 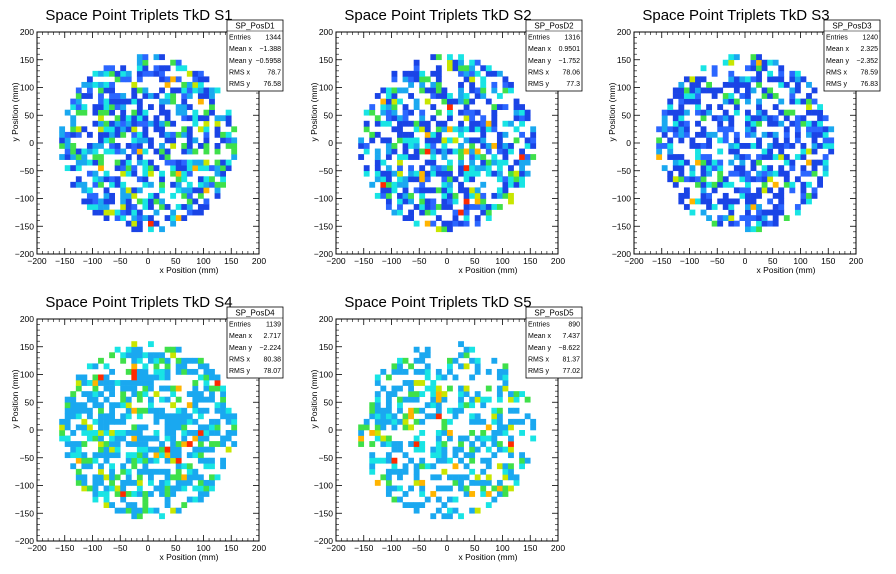 What do you see at coordinates (487, 557) in the screenshot?
I see `x-axis-label: x Position (mm)` at bounding box center [487, 557].